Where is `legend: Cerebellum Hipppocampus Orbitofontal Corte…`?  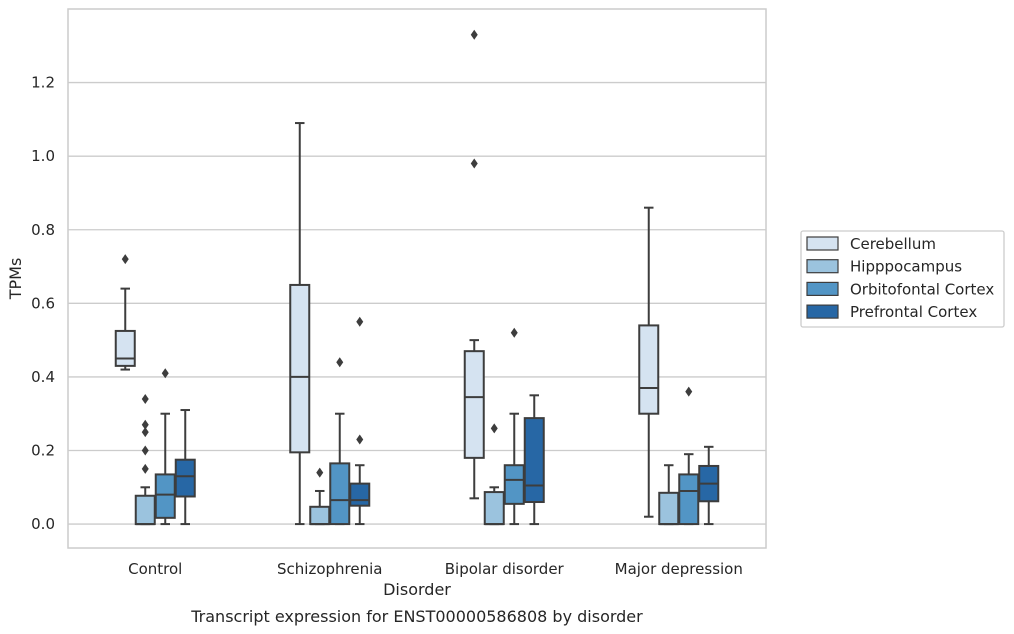
legend: Cerebellum Hipppocampus Orbitofontal Corte… is located at coordinates (902, 279).